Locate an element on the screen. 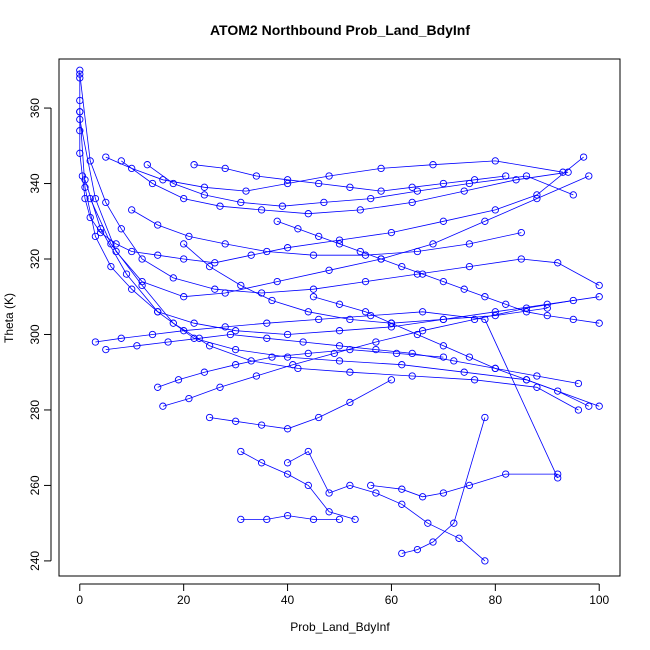 Image resolution: width=650 pixels, height=650 pixels. y-tick-label: 360 is located at coordinates (35, 108).